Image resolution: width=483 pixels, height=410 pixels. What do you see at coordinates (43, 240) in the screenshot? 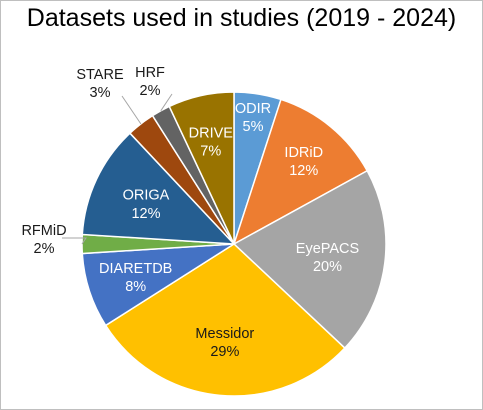
I see `slice-label-rfmid: RFMiD 2%` at bounding box center [43, 240].